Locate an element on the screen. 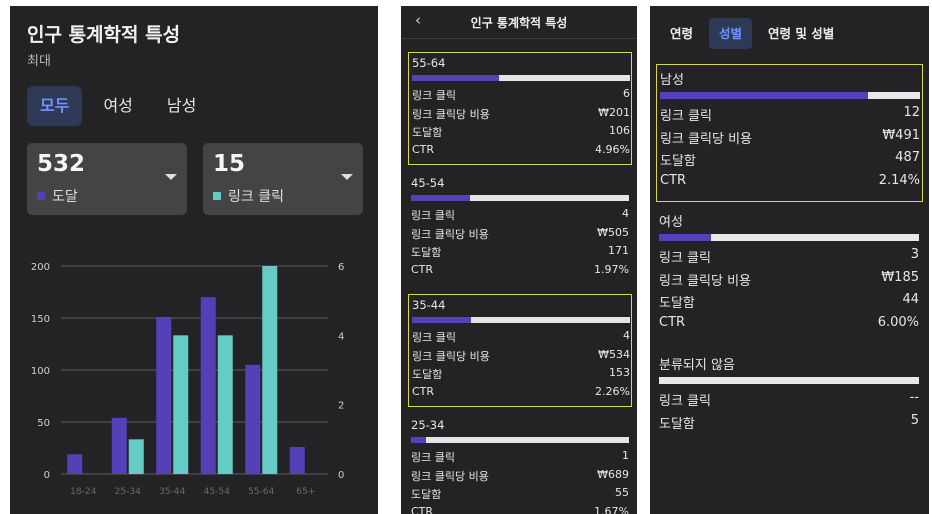 Image resolution: width=932 pixels, height=514 pixels. stat-row: 링크 클릭 12 is located at coordinates (790, 115).